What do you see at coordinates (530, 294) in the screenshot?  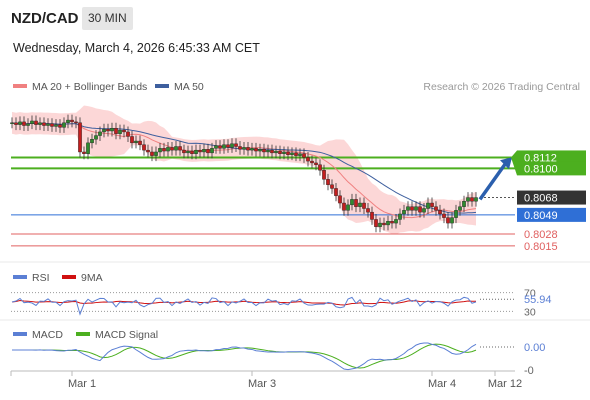 I see `rsi-level-label-70: 70` at bounding box center [530, 294].